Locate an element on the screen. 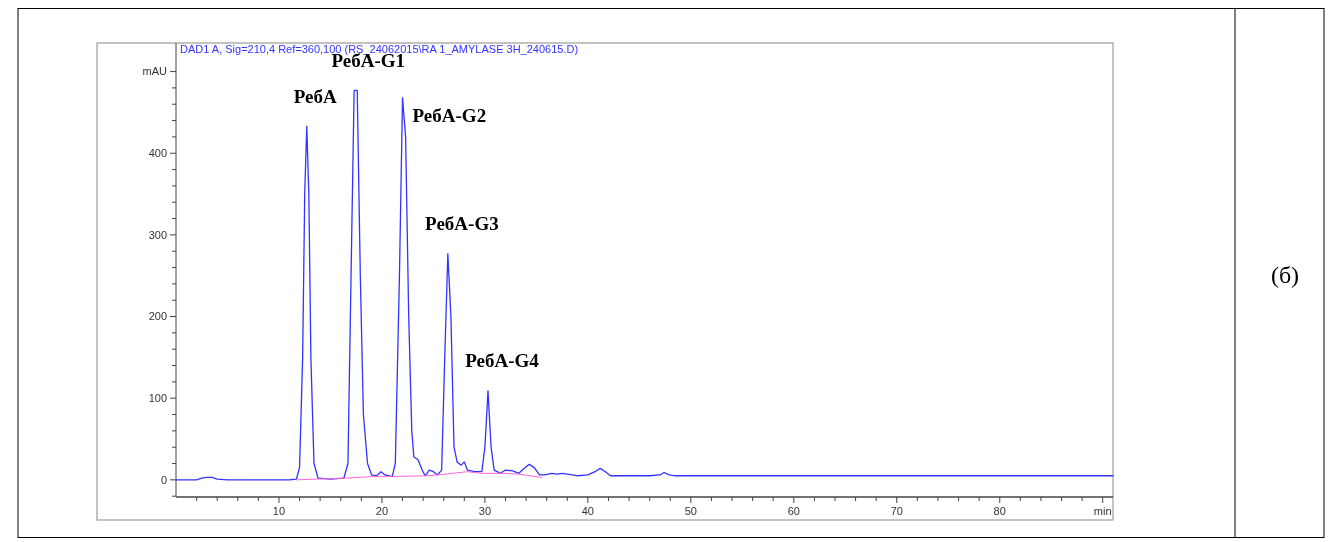 The image size is (1333, 542). x-tick-label: 60 is located at coordinates (793, 511).